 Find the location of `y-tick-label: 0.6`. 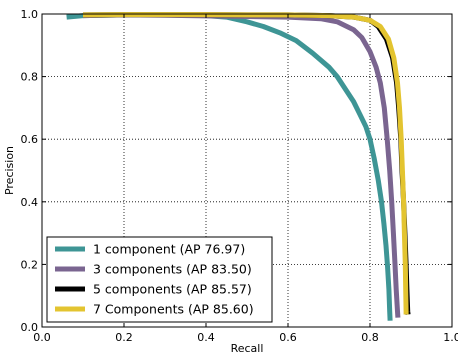

y-tick-label: 0.6 is located at coordinates (30, 139).